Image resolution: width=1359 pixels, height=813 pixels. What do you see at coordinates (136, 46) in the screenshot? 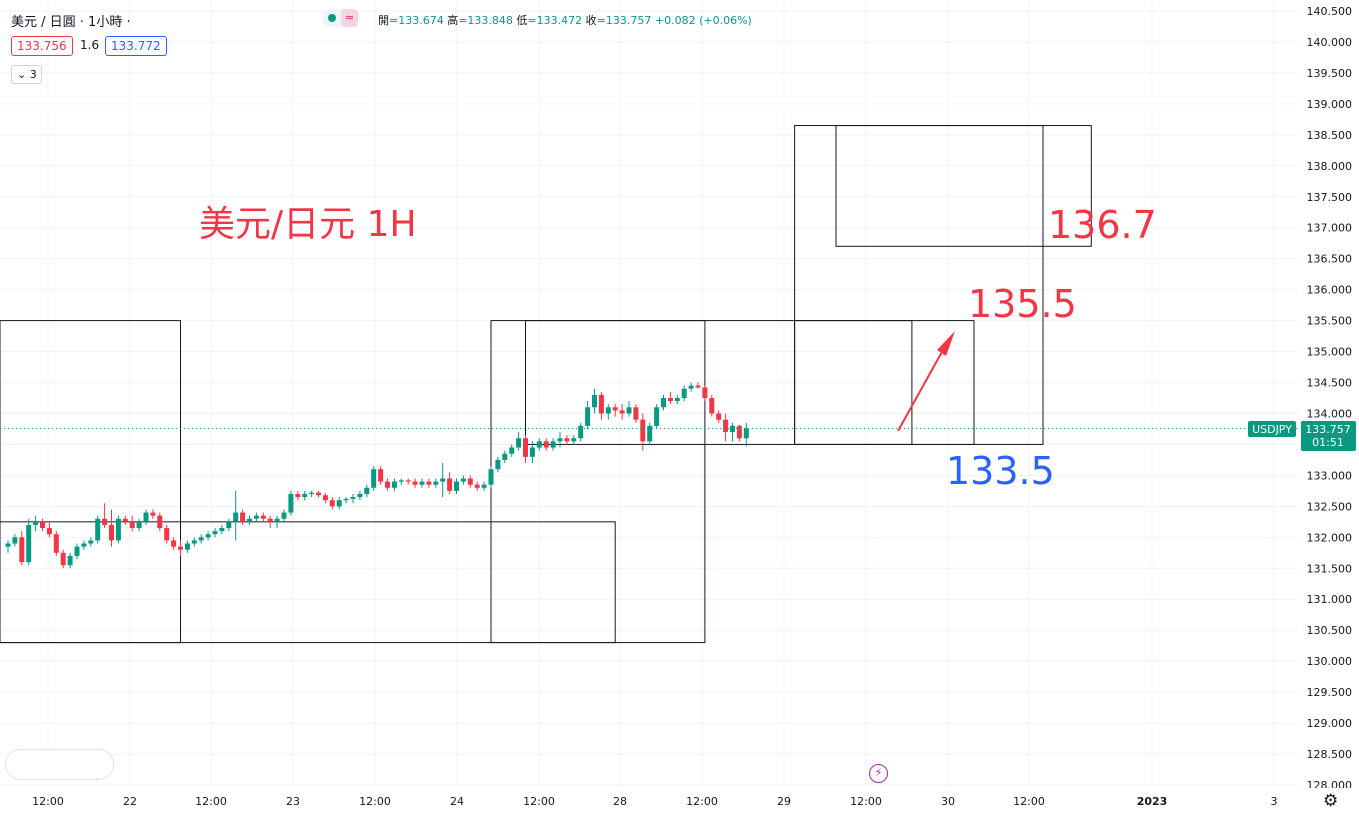
I see `buy-button: 133.772` at bounding box center [136, 46].